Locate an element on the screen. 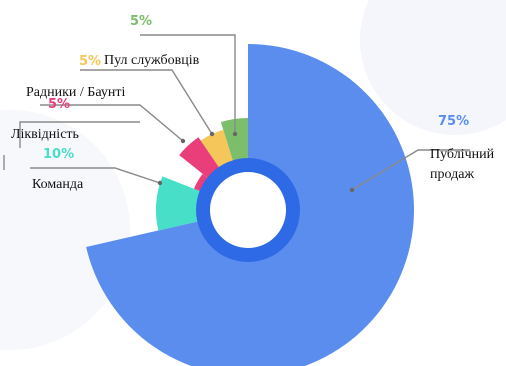  label-liquidity: Ліквідність is located at coordinates (45, 134).